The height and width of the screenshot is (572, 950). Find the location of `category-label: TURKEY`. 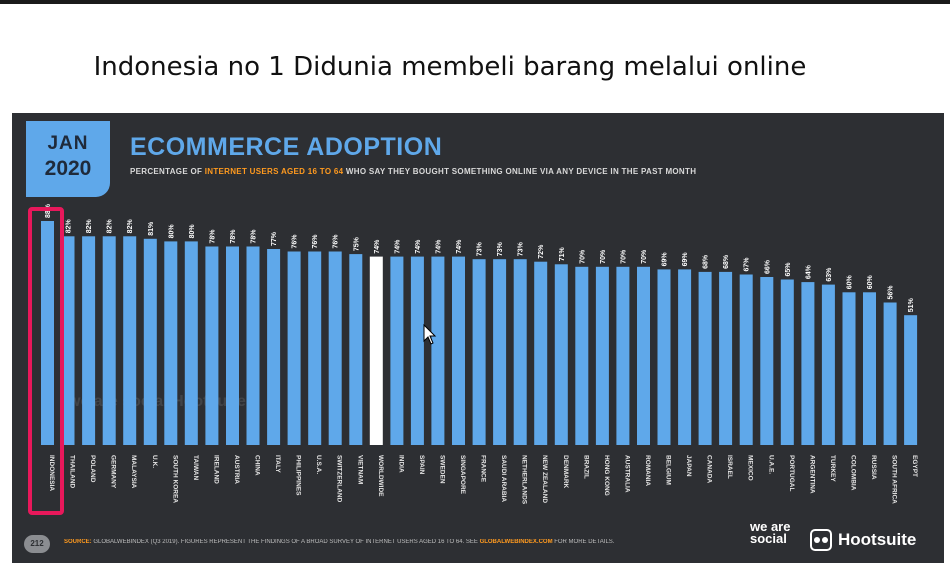

category-label: TURKEY is located at coordinates (832, 468).